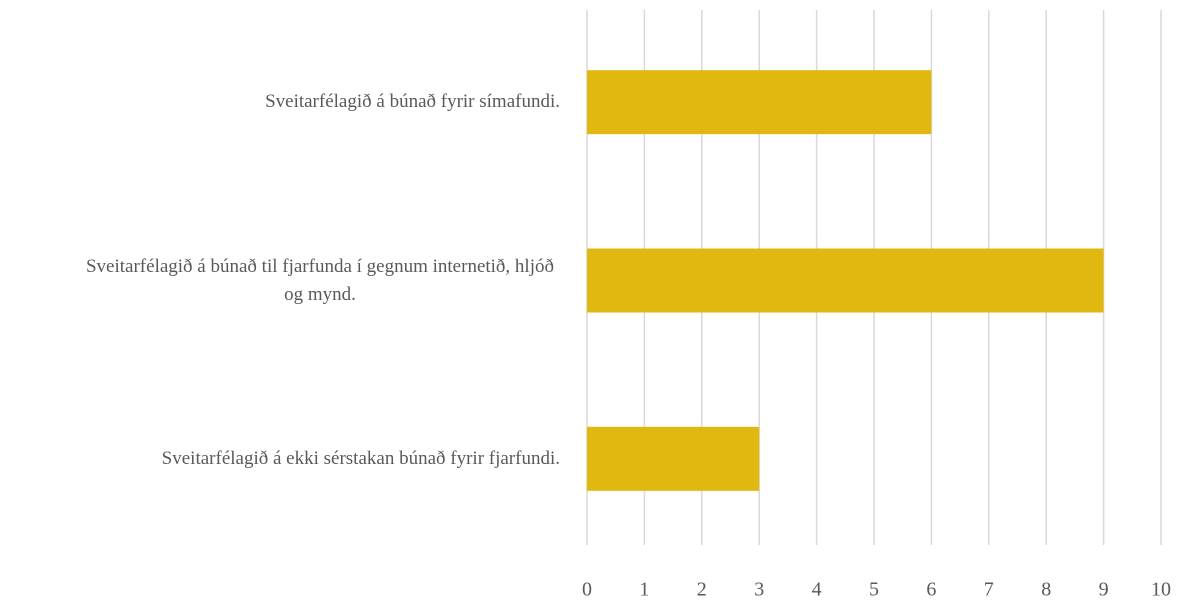 This screenshot has width=1181, height=605. What do you see at coordinates (587, 590) in the screenshot?
I see `x-tick-label: 0` at bounding box center [587, 590].